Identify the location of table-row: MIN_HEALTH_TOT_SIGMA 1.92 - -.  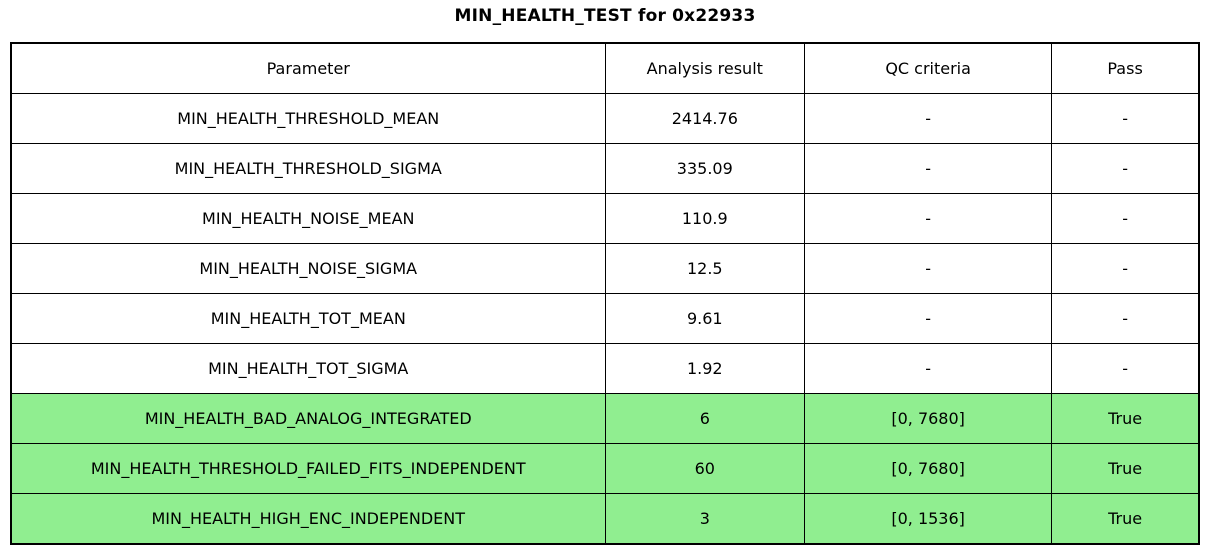
(605, 368).